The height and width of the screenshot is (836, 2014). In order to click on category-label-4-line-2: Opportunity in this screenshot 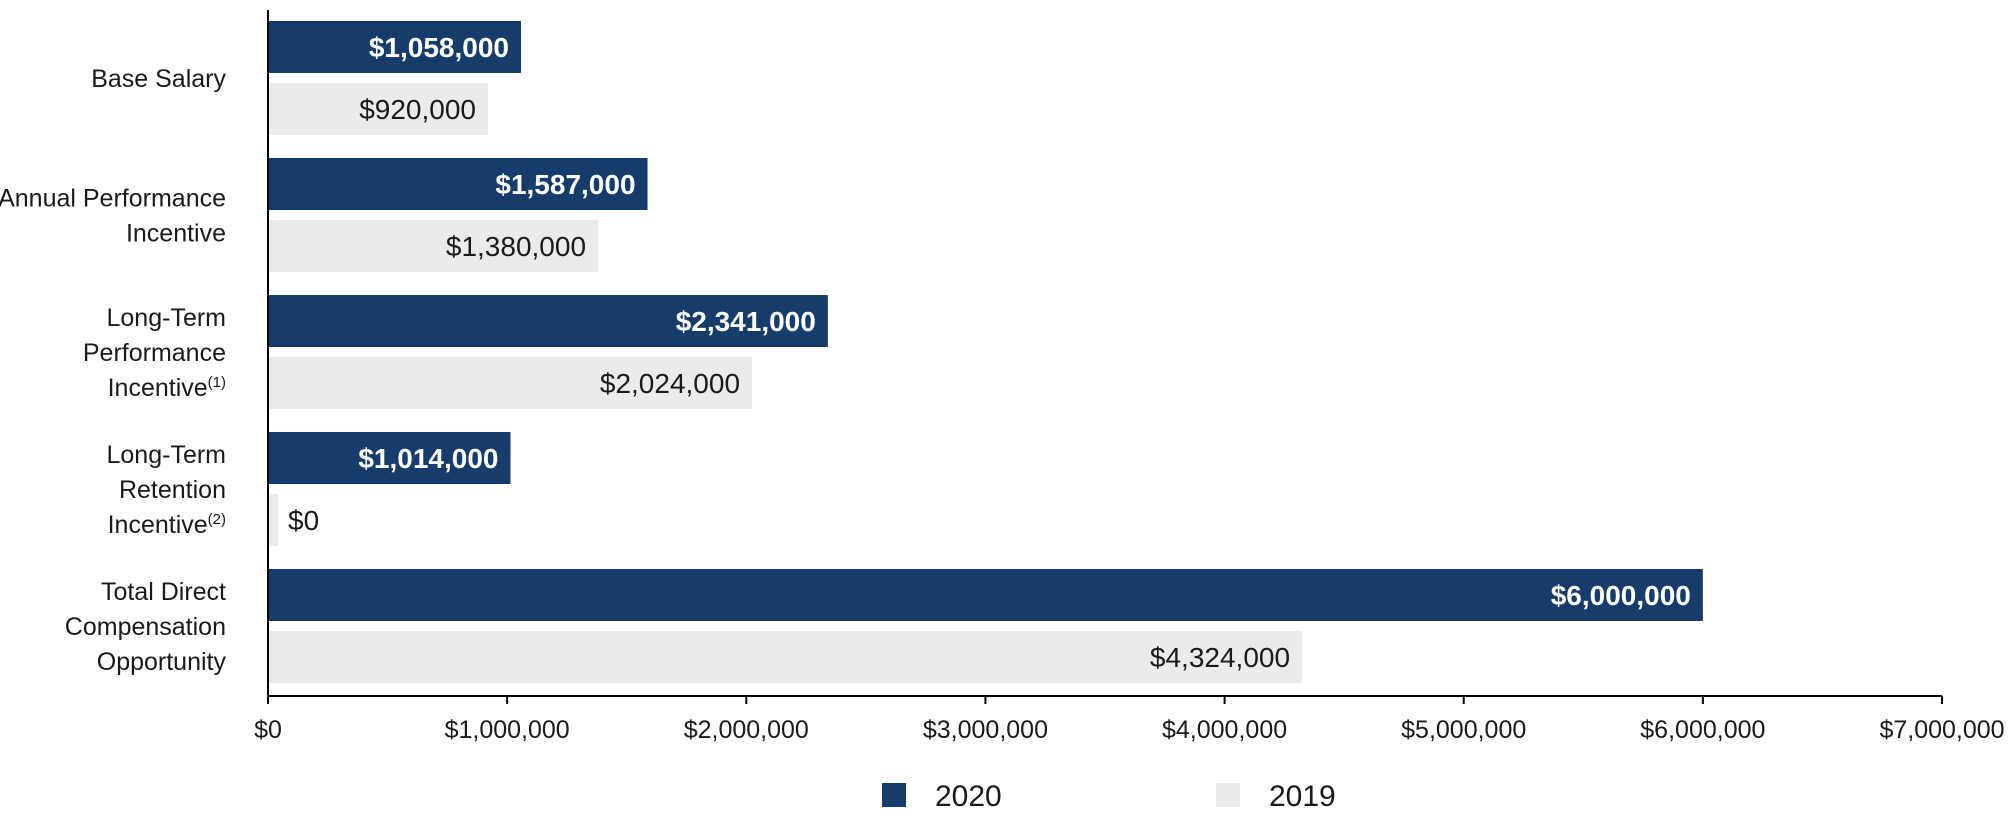, I will do `click(162, 662)`.